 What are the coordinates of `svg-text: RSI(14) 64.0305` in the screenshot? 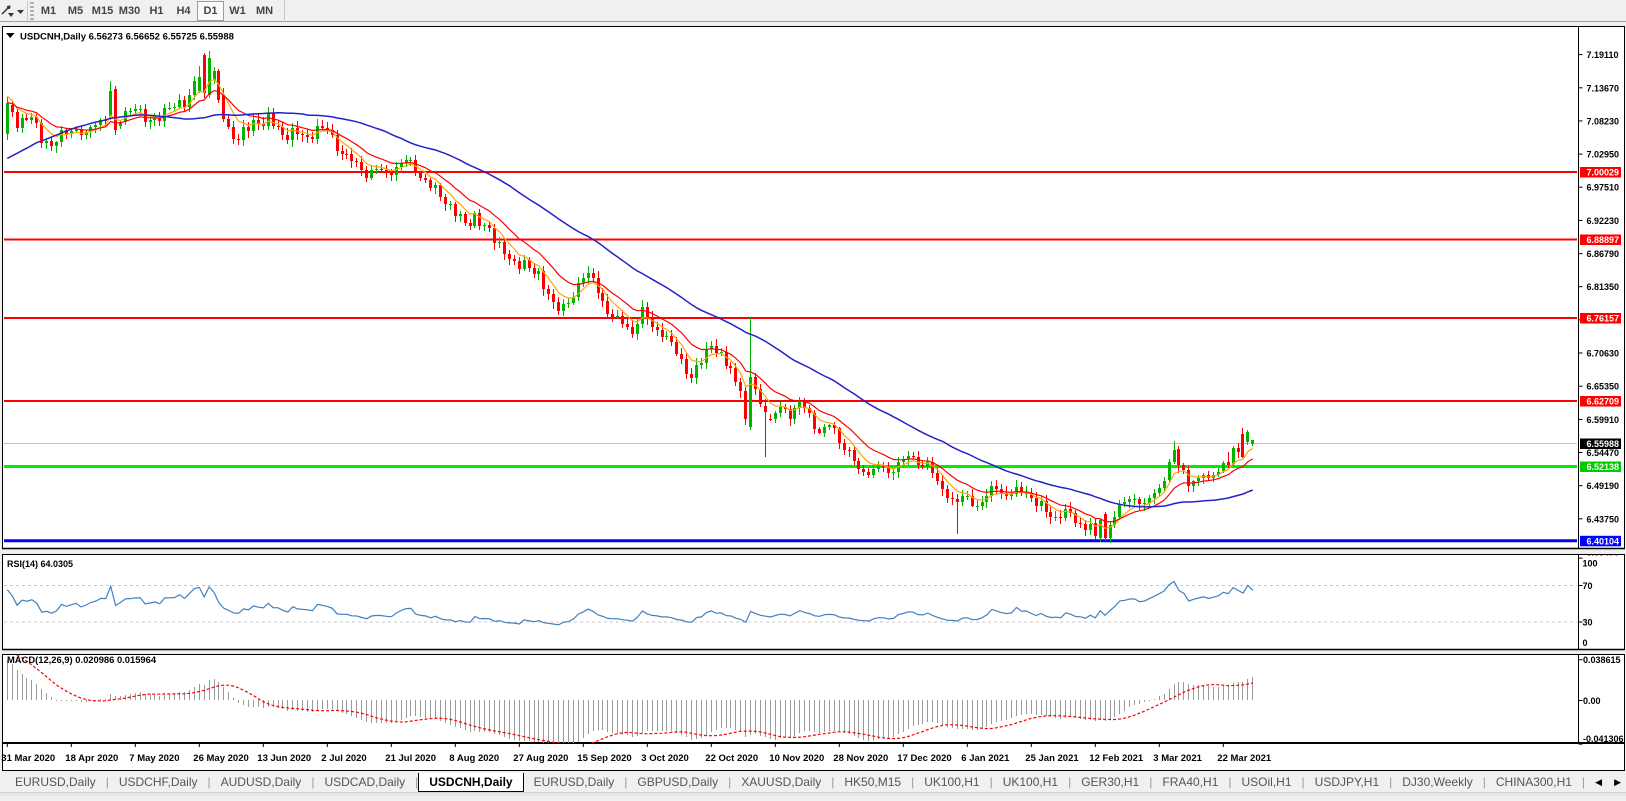 It's located at (40, 564).